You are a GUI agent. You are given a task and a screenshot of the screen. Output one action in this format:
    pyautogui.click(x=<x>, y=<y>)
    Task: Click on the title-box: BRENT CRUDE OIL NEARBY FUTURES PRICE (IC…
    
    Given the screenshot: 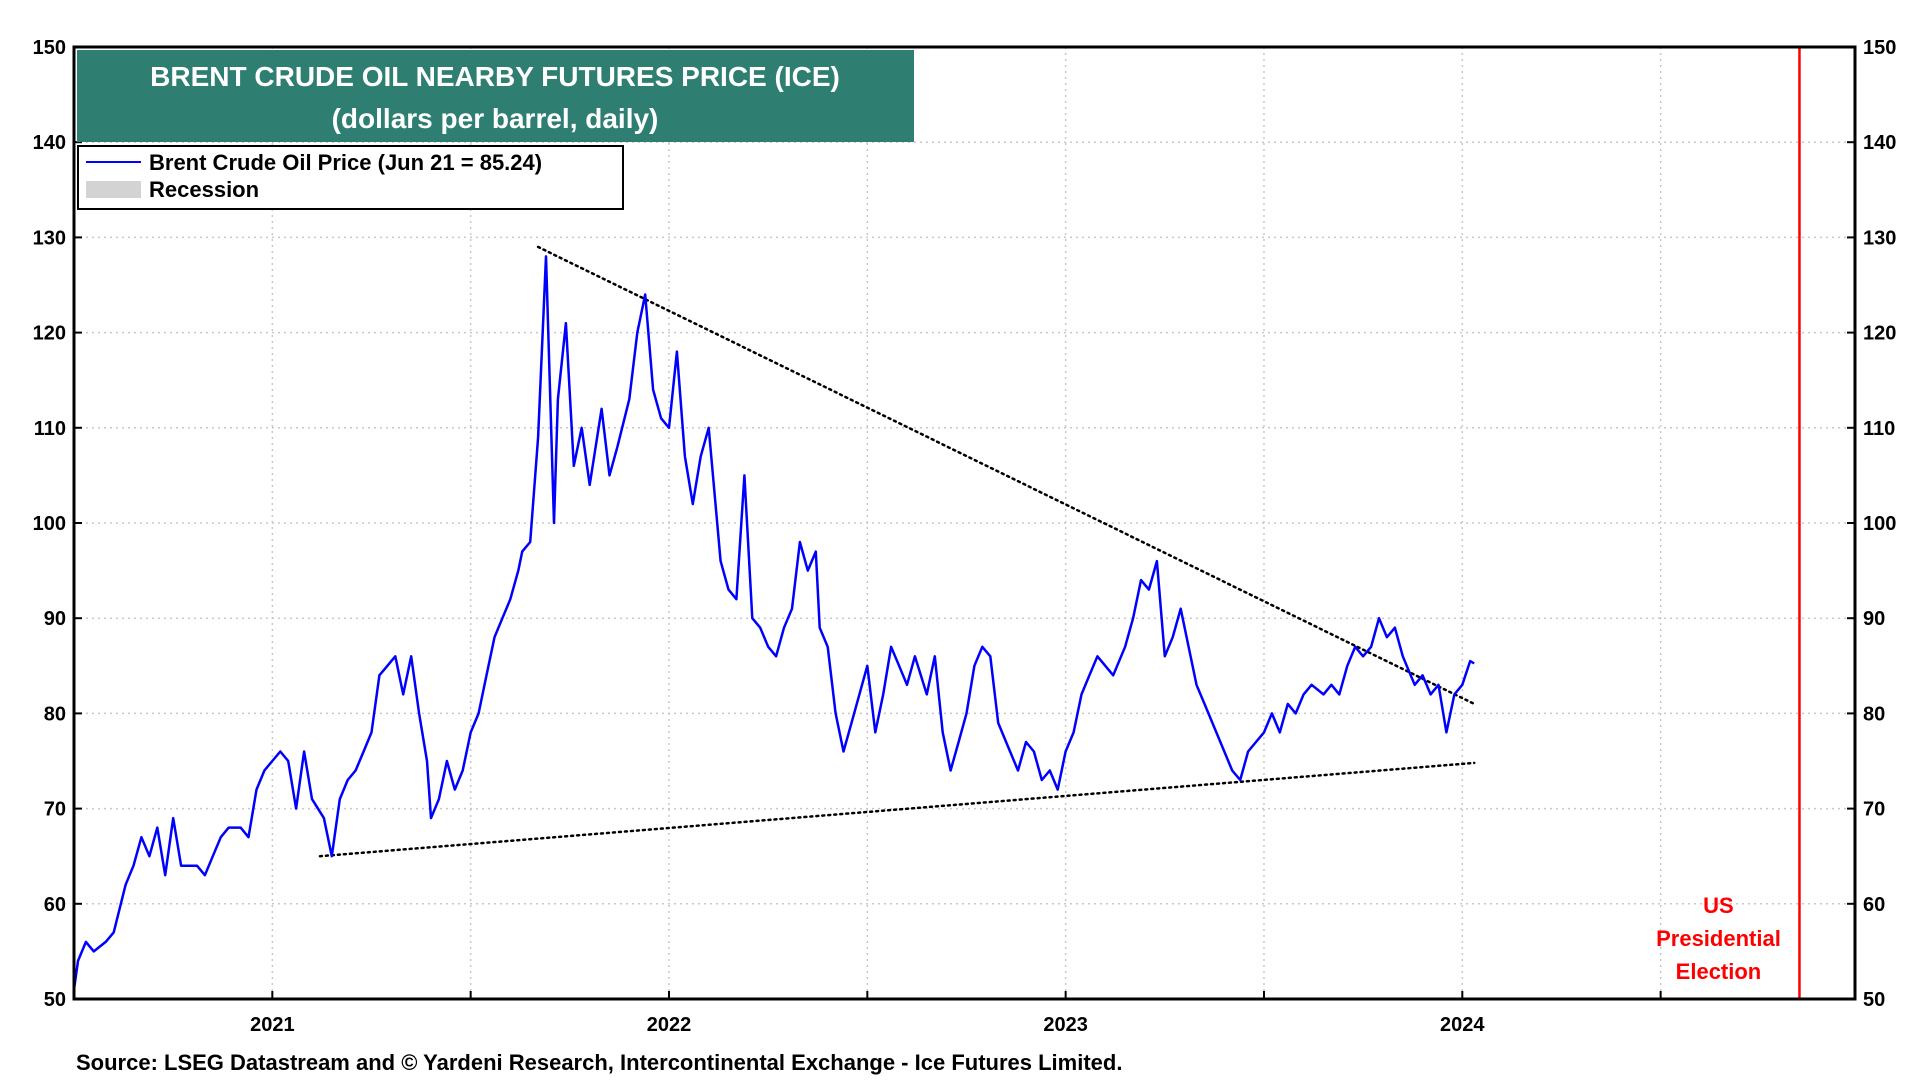 What is the action you would take?
    pyautogui.click(x=495, y=96)
    